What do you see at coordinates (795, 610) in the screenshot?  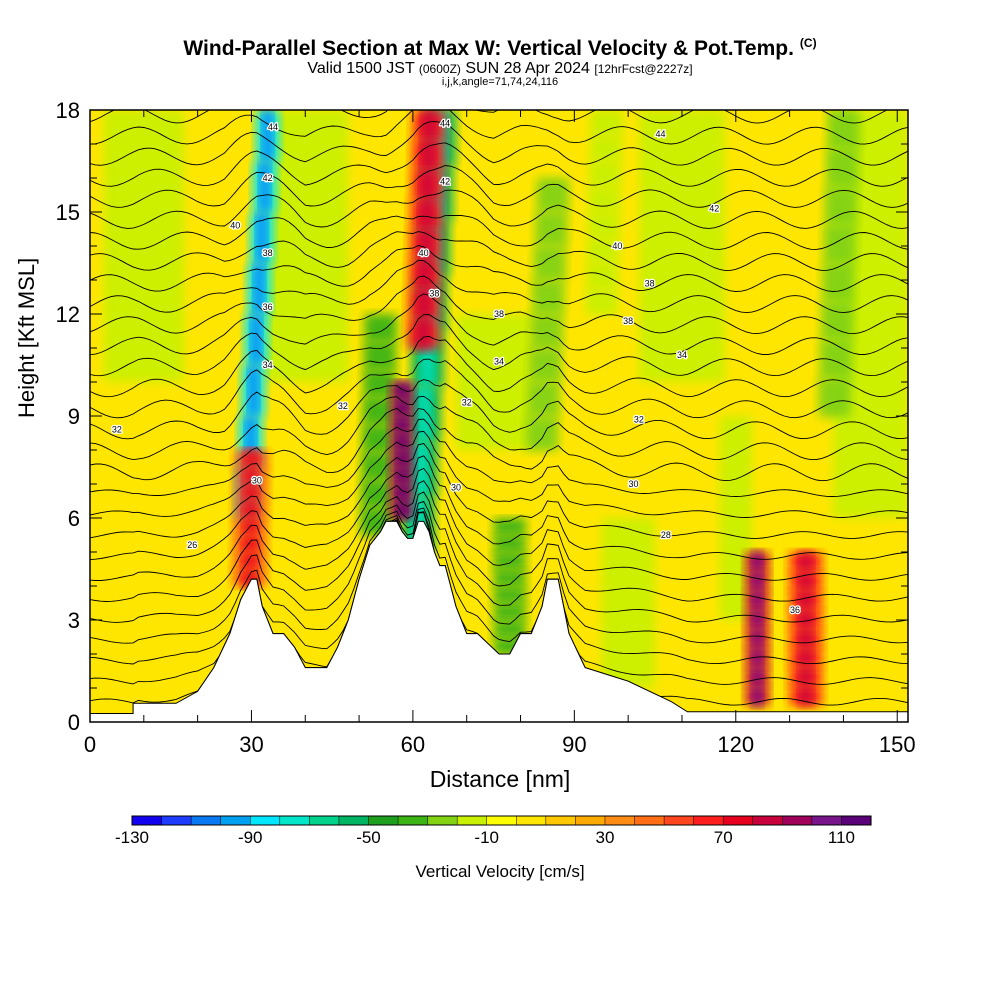 I see `theta-label: 36` at bounding box center [795, 610].